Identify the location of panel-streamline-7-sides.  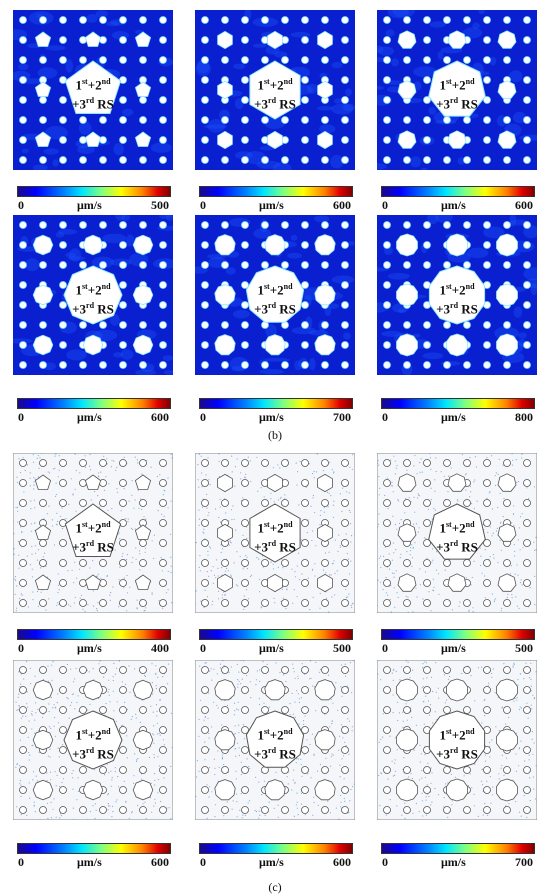
(457, 533).